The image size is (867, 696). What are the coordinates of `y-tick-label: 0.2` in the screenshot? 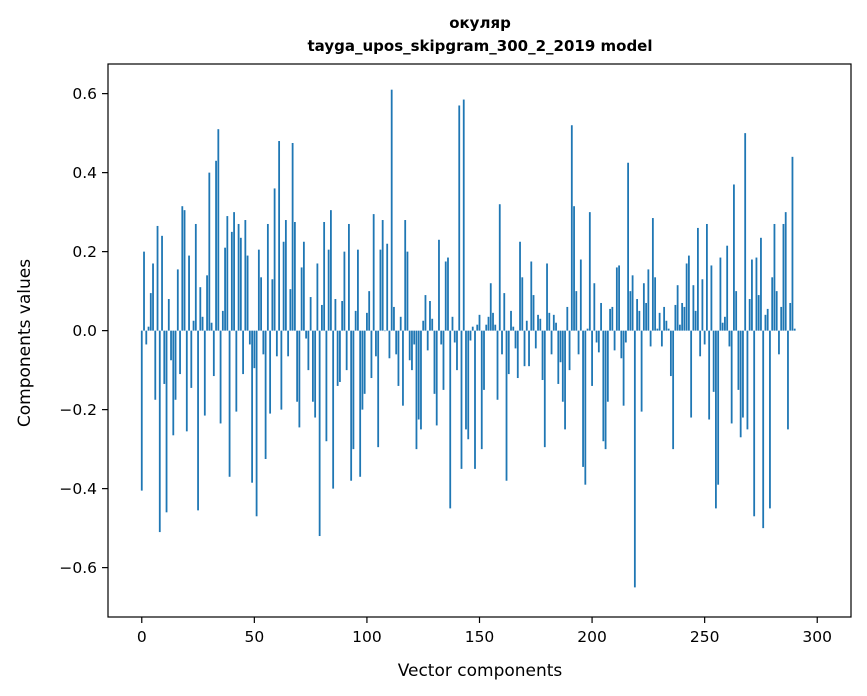 It's located at (84, 252).